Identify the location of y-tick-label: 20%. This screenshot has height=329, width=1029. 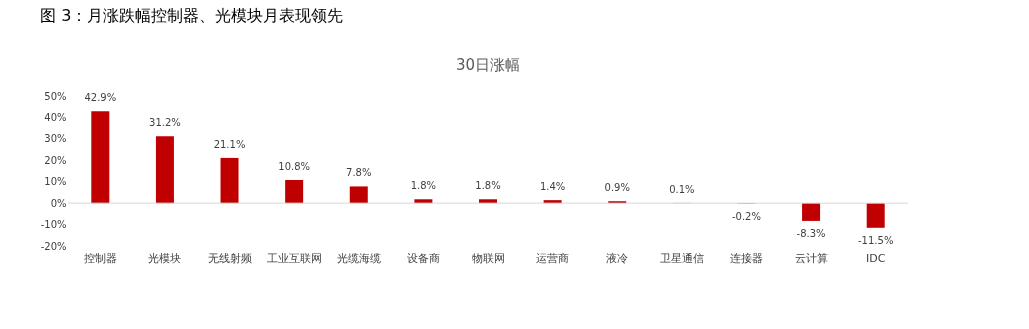
(55, 160).